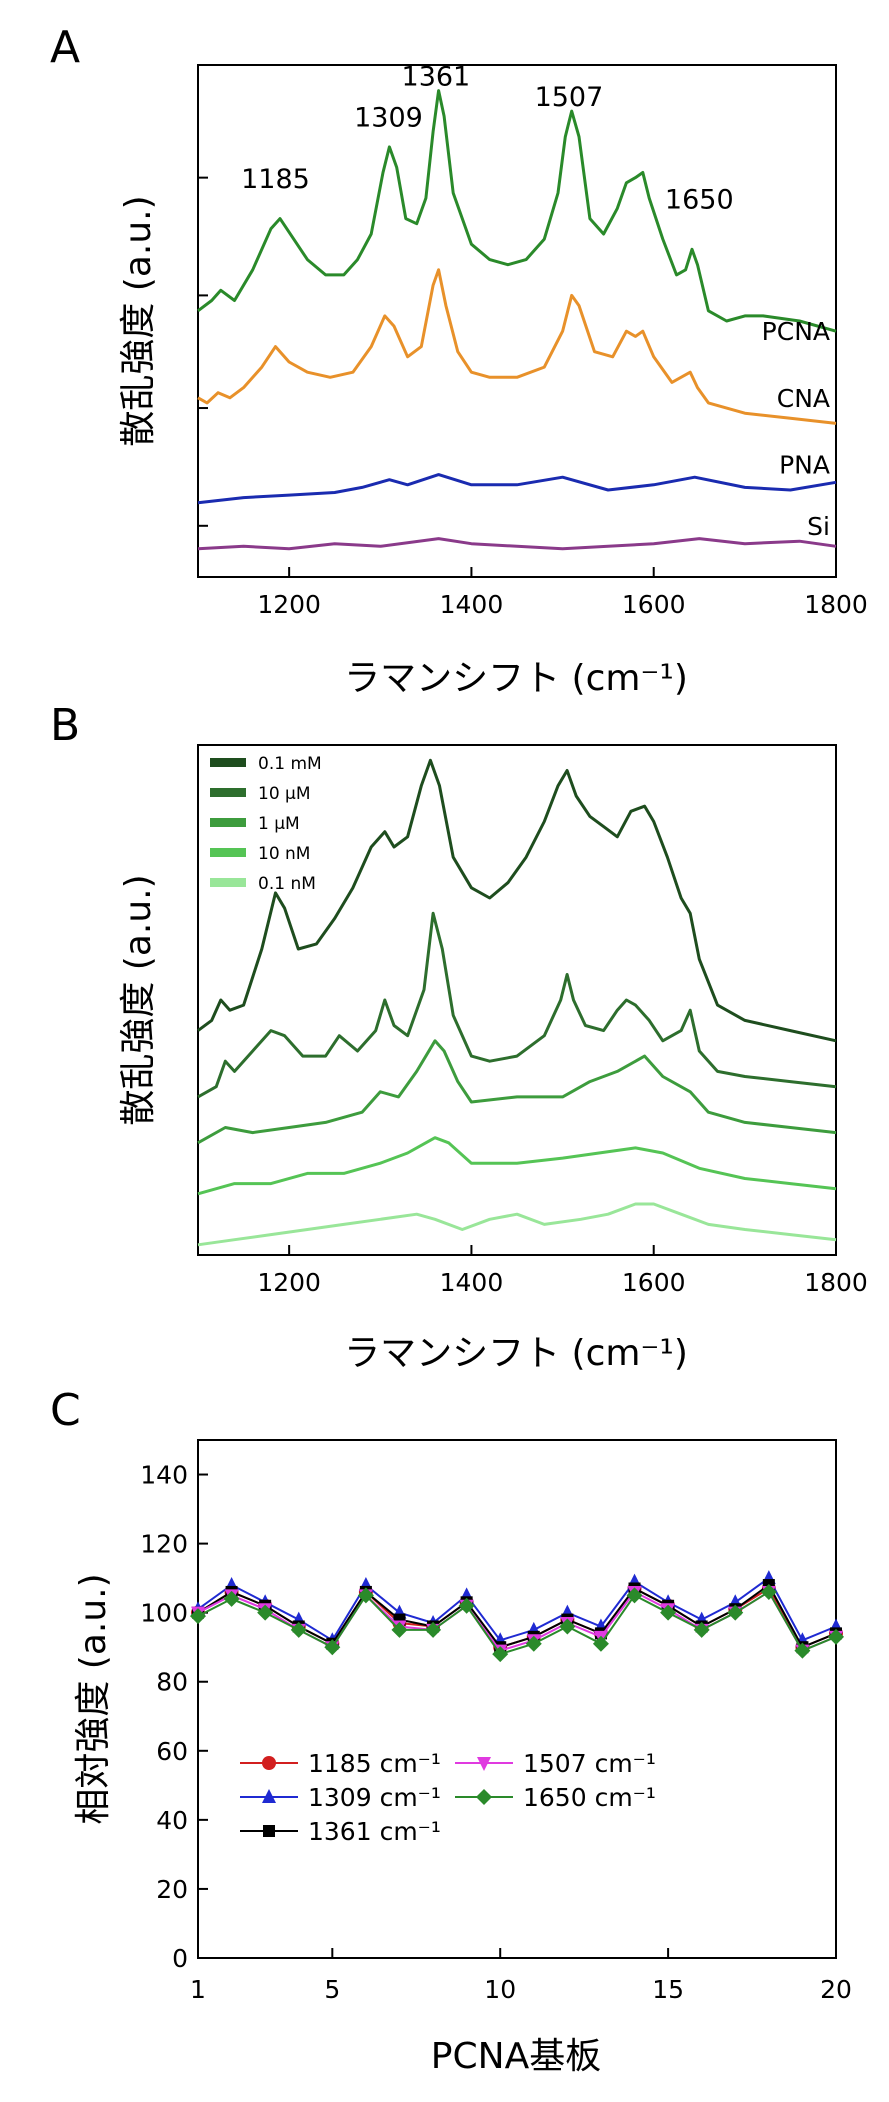 This screenshot has height=2102, width=889. I want to click on panel-a-peak-labels: 1185 1309 1361 1507 1650, so click(487, 138).